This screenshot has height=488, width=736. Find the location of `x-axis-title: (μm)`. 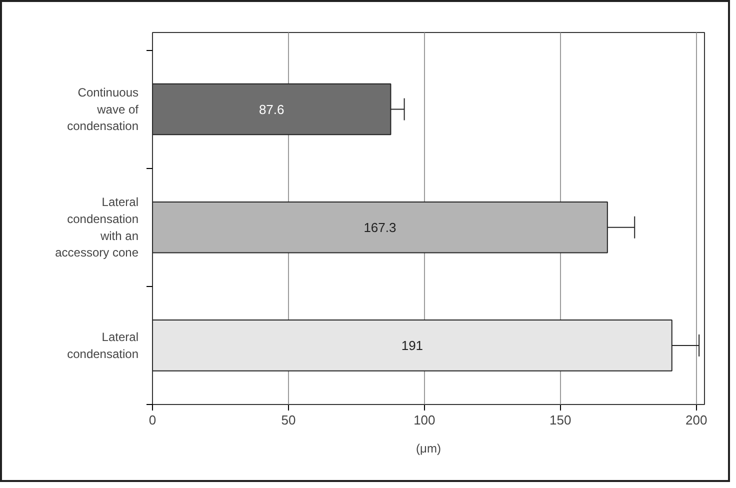

x-axis-title: (μm) is located at coordinates (428, 449).